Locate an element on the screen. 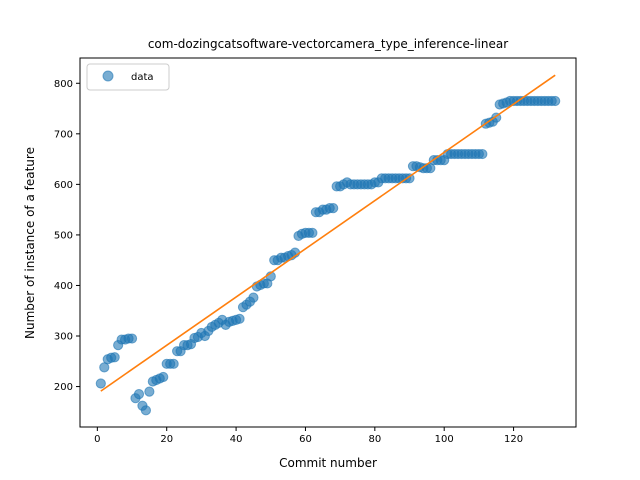  x-tick-label: 100 is located at coordinates (444, 439).